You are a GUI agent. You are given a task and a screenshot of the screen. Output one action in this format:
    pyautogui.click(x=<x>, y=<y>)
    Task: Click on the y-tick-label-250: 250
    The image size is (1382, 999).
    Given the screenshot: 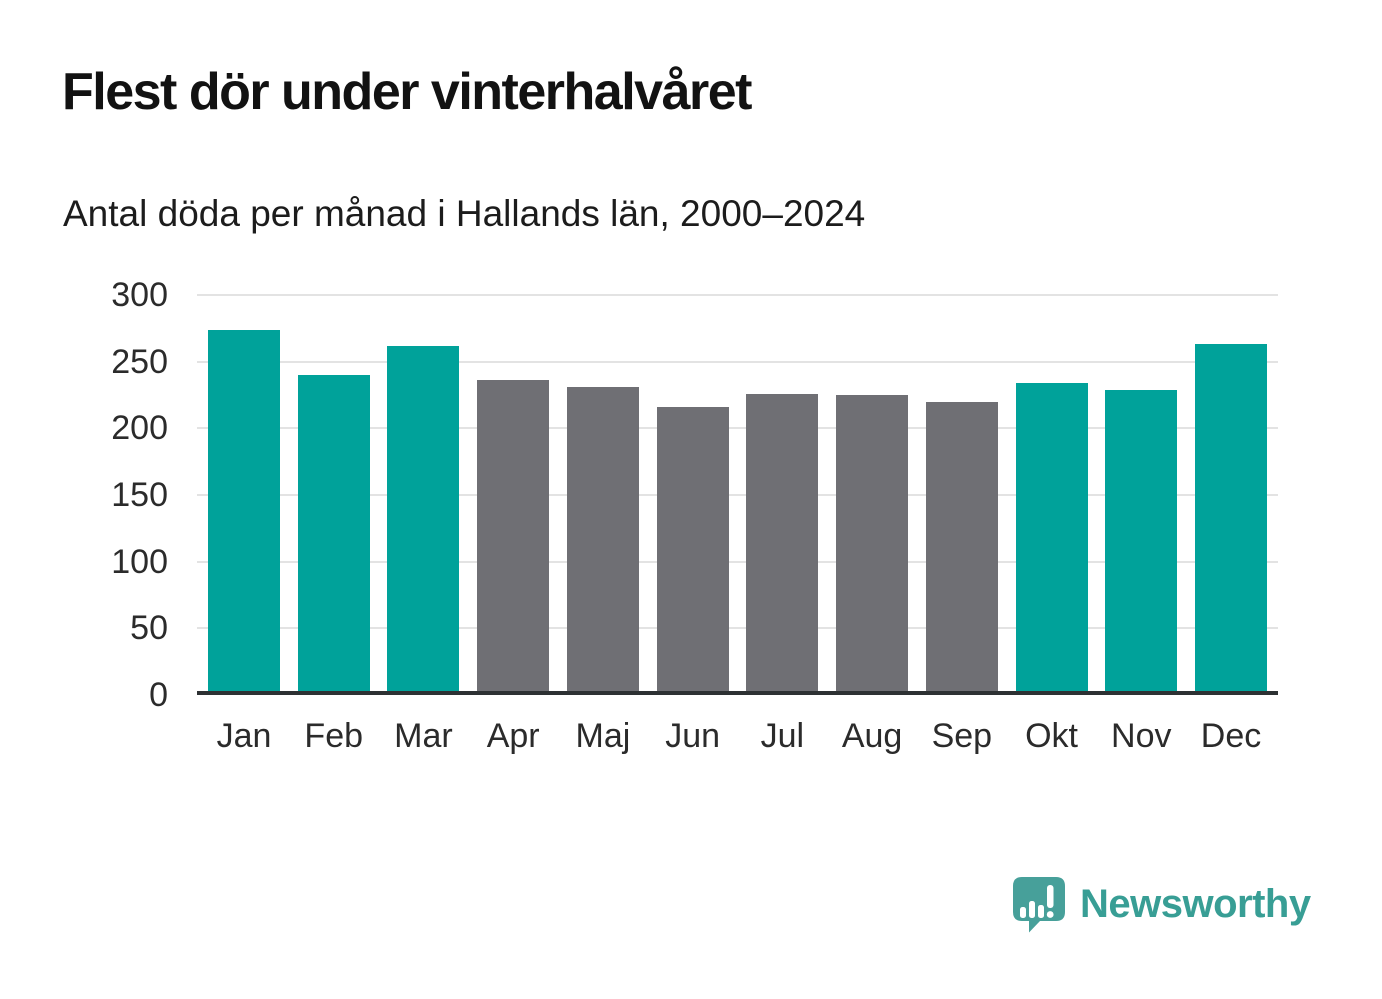 What is the action you would take?
    pyautogui.click(x=139, y=361)
    